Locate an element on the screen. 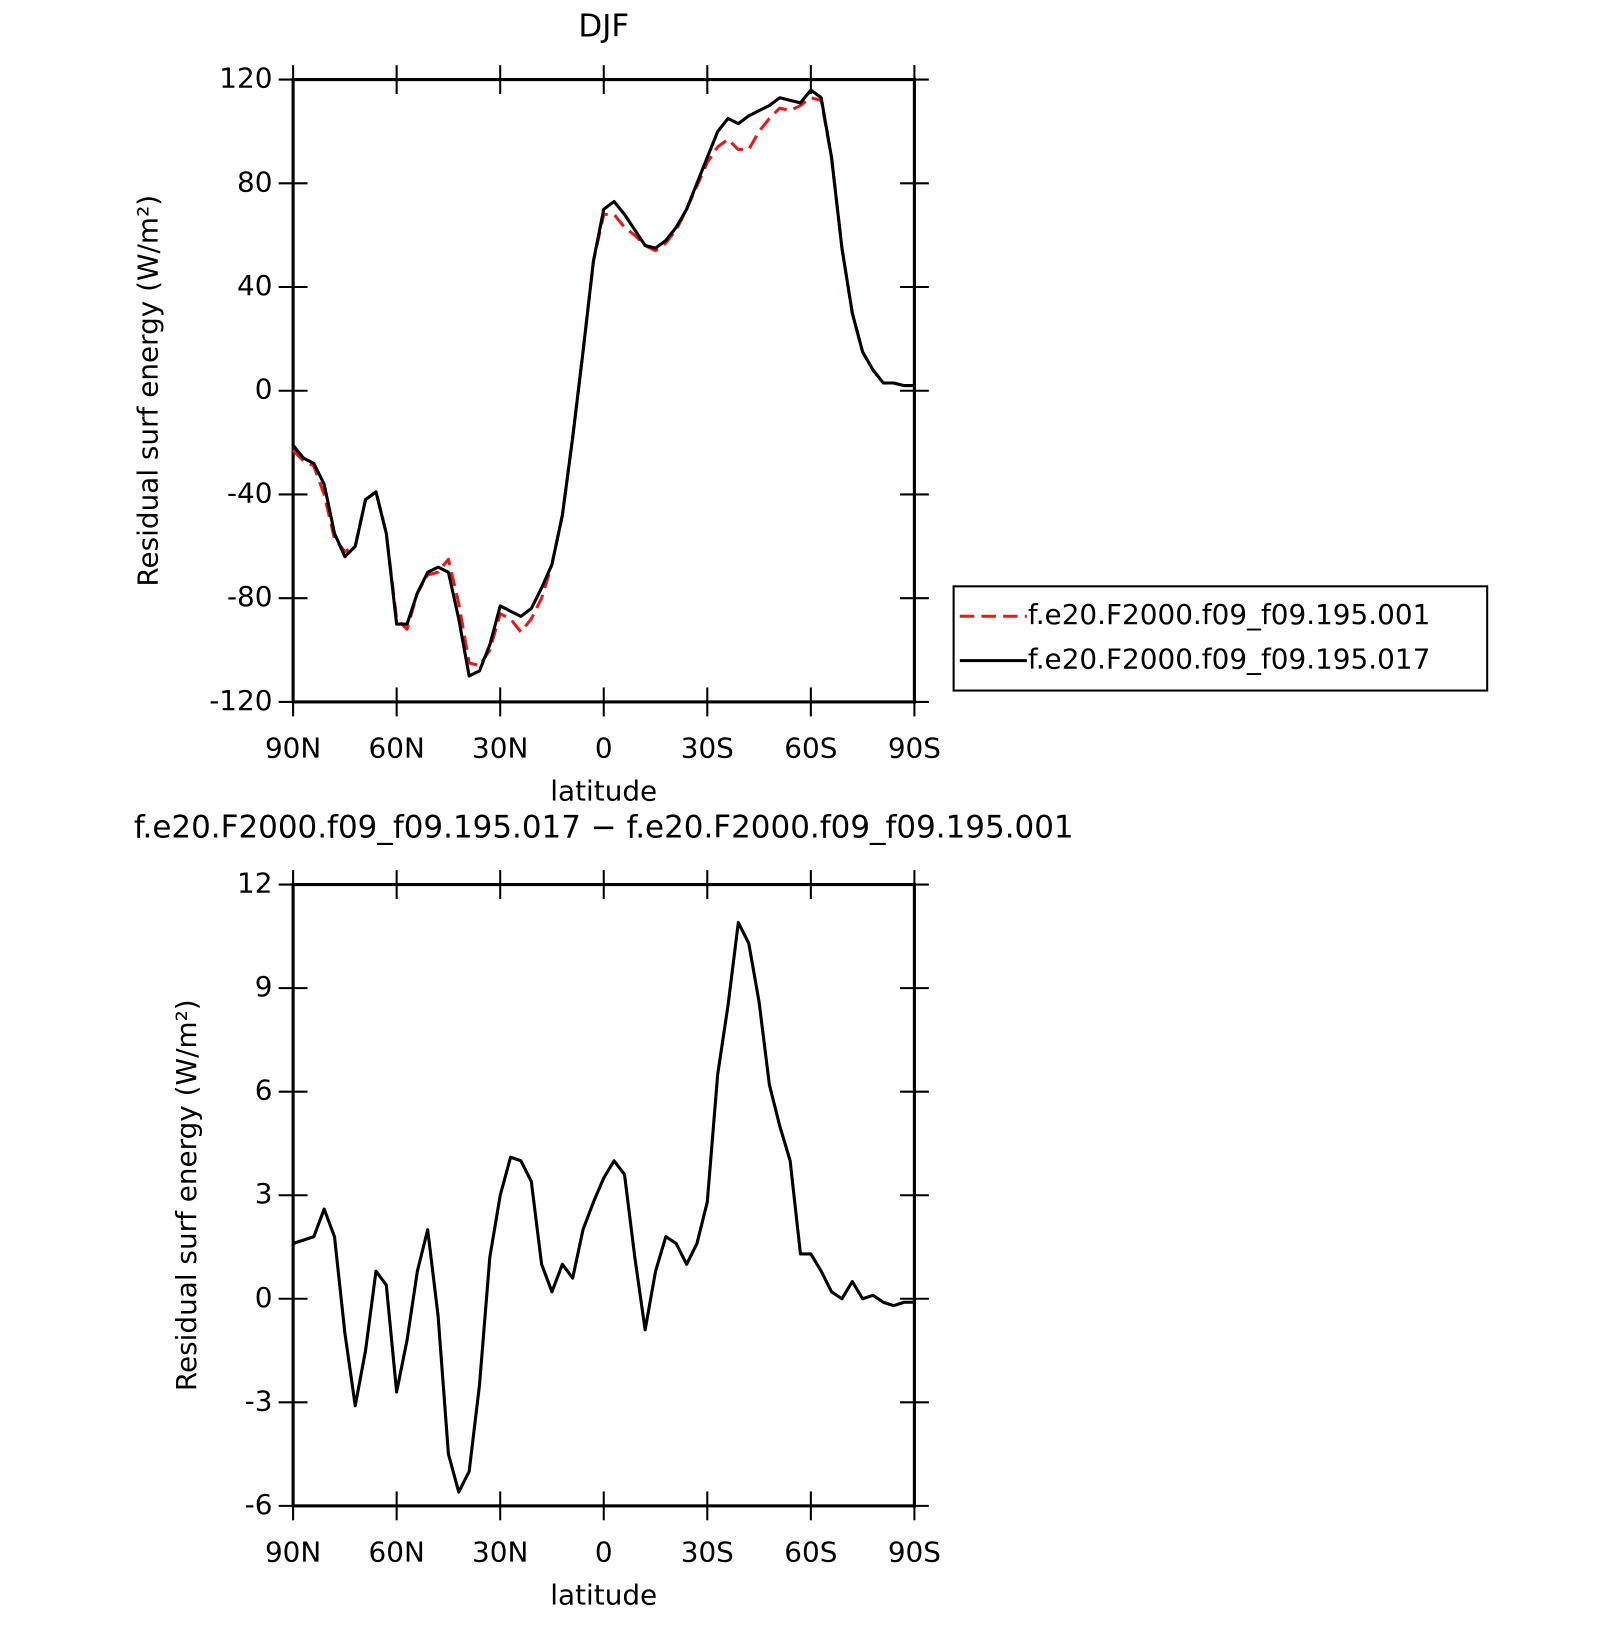 Image resolution: width=1610 pixels, height=1635 pixels. y-tick-label: -40 is located at coordinates (250, 492).